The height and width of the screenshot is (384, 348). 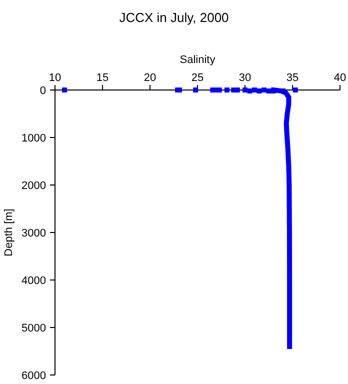 What do you see at coordinates (34, 233) in the screenshot?
I see `y-tick-label: 3000` at bounding box center [34, 233].